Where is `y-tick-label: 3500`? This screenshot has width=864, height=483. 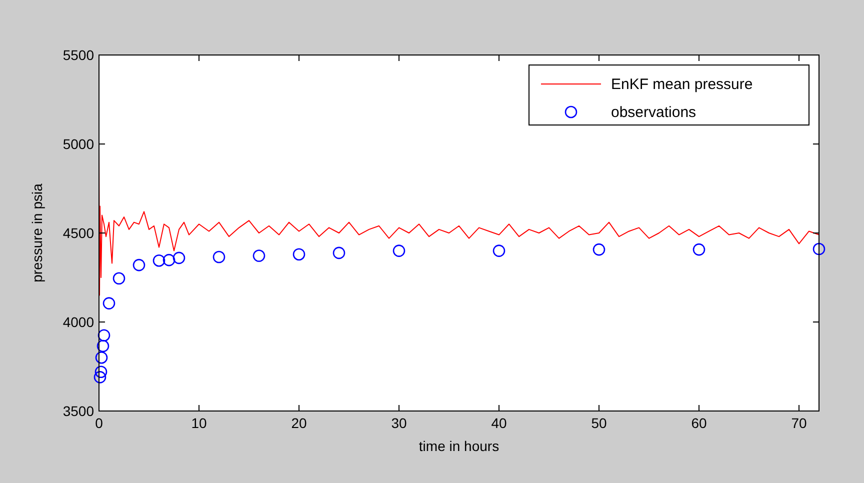 y-tick-label: 3500 is located at coordinates (78, 411).